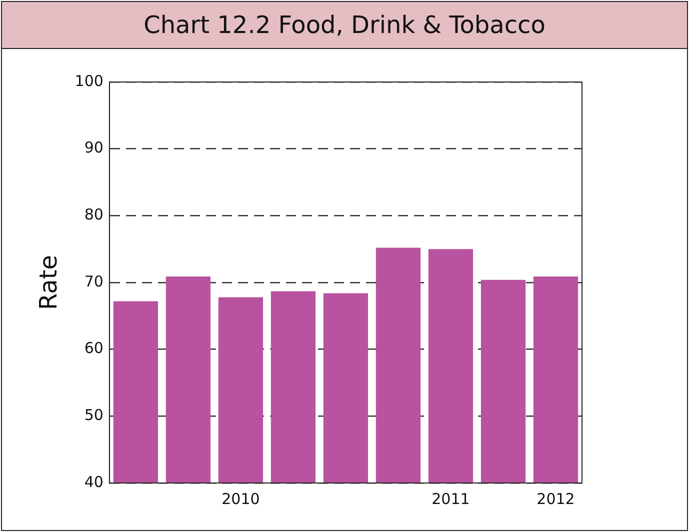 This screenshot has width=689, height=532. Describe the element at coordinates (94, 147) in the screenshot. I see `y-tick-label: 90` at that location.